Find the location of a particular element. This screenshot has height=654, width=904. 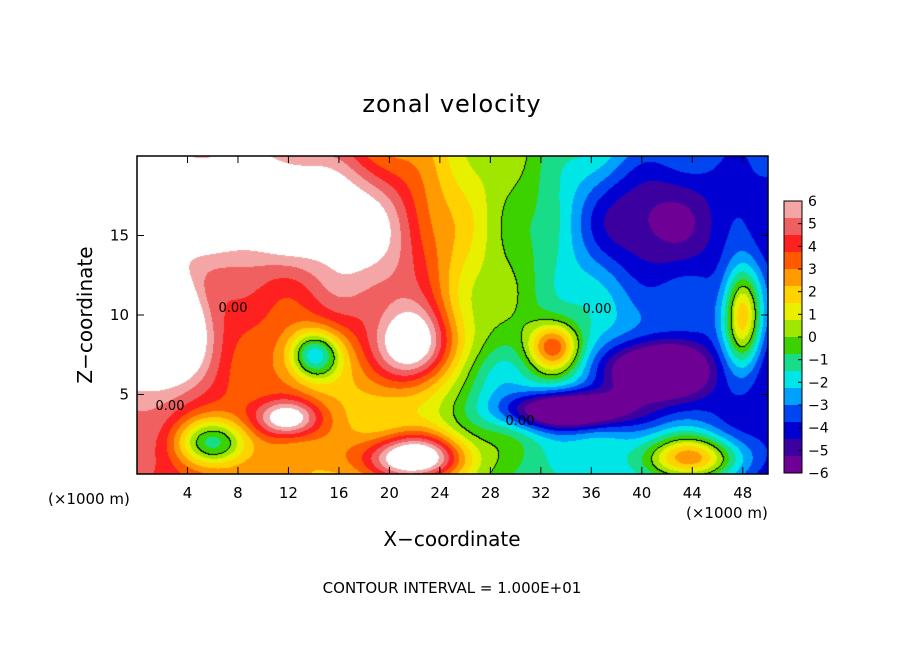

x-unit-left: (×1000 m) is located at coordinates (89, 499).